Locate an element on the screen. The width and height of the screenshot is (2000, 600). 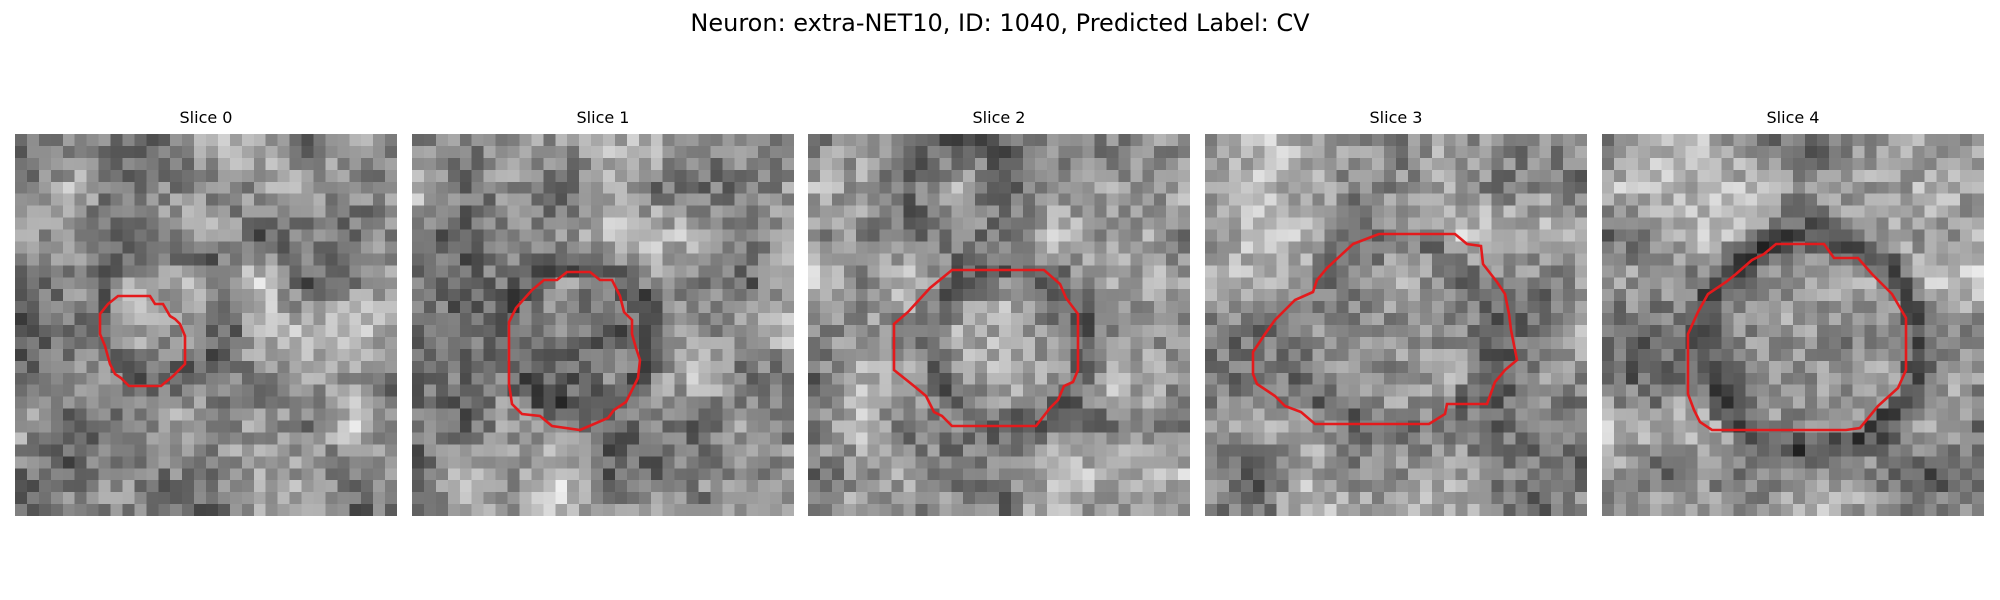
slice-panel-0: Slice 0 is located at coordinates (206, 314).